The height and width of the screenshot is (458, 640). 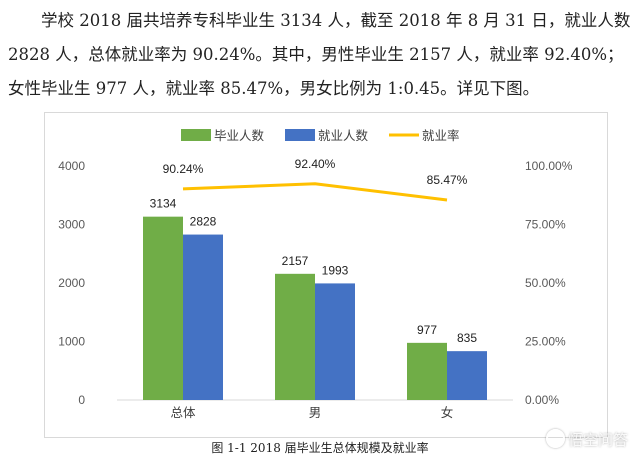 I want to click on rate-value-label: 92.40%, so click(x=315, y=164).